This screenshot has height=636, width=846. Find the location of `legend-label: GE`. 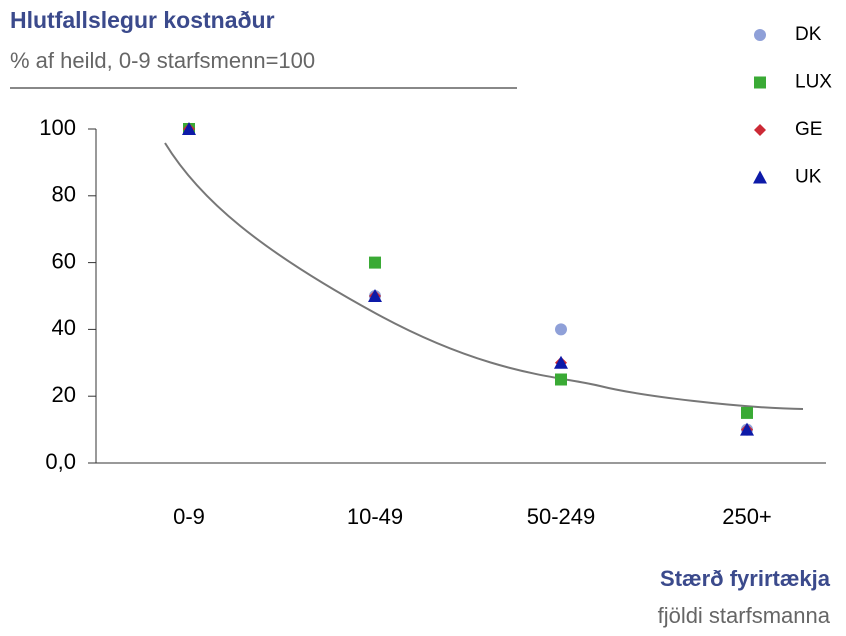

legend-label: GE is located at coordinates (808, 129).